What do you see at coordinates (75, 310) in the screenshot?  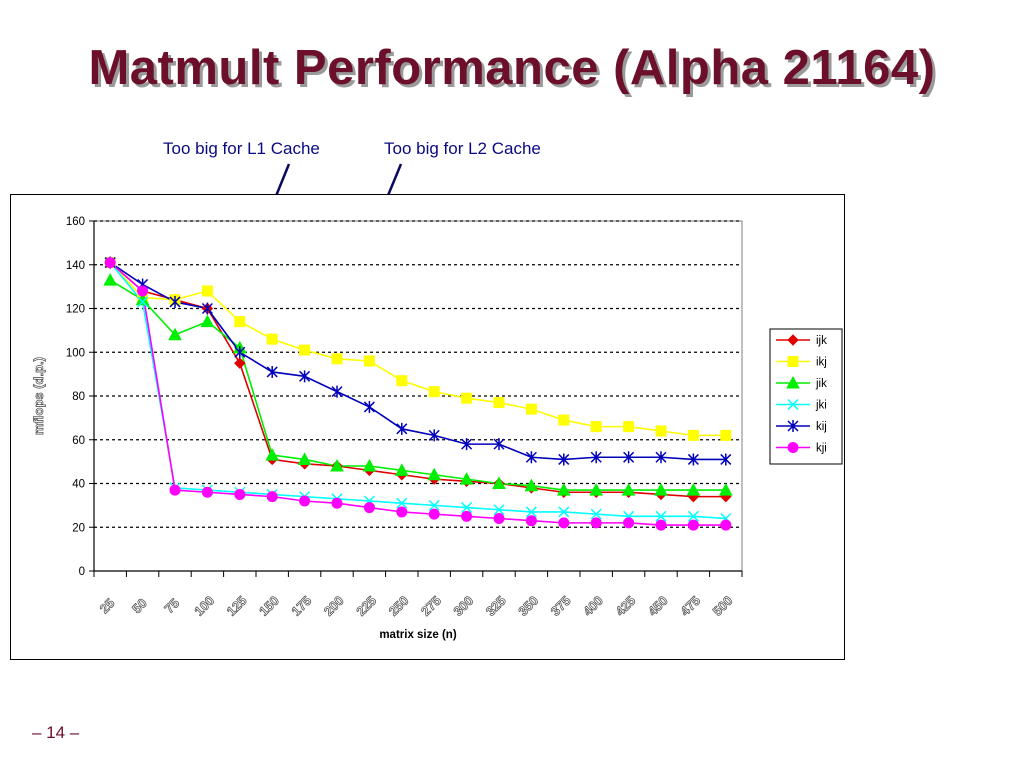 I see `y-tick-label: 120` at bounding box center [75, 310].